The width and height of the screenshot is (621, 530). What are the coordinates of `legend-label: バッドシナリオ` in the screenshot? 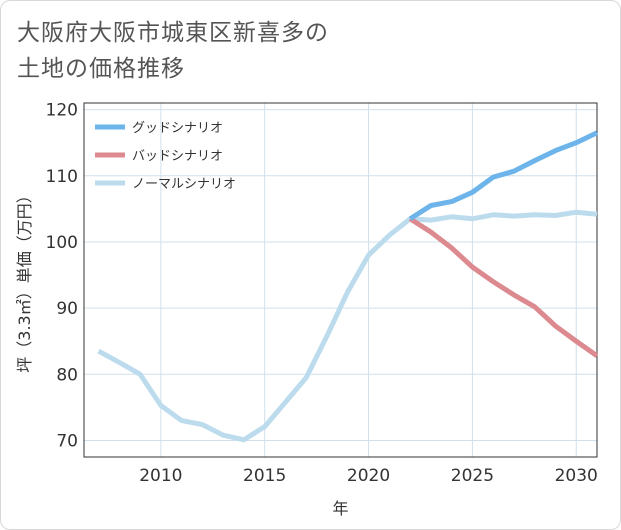 It's located at (177, 156).